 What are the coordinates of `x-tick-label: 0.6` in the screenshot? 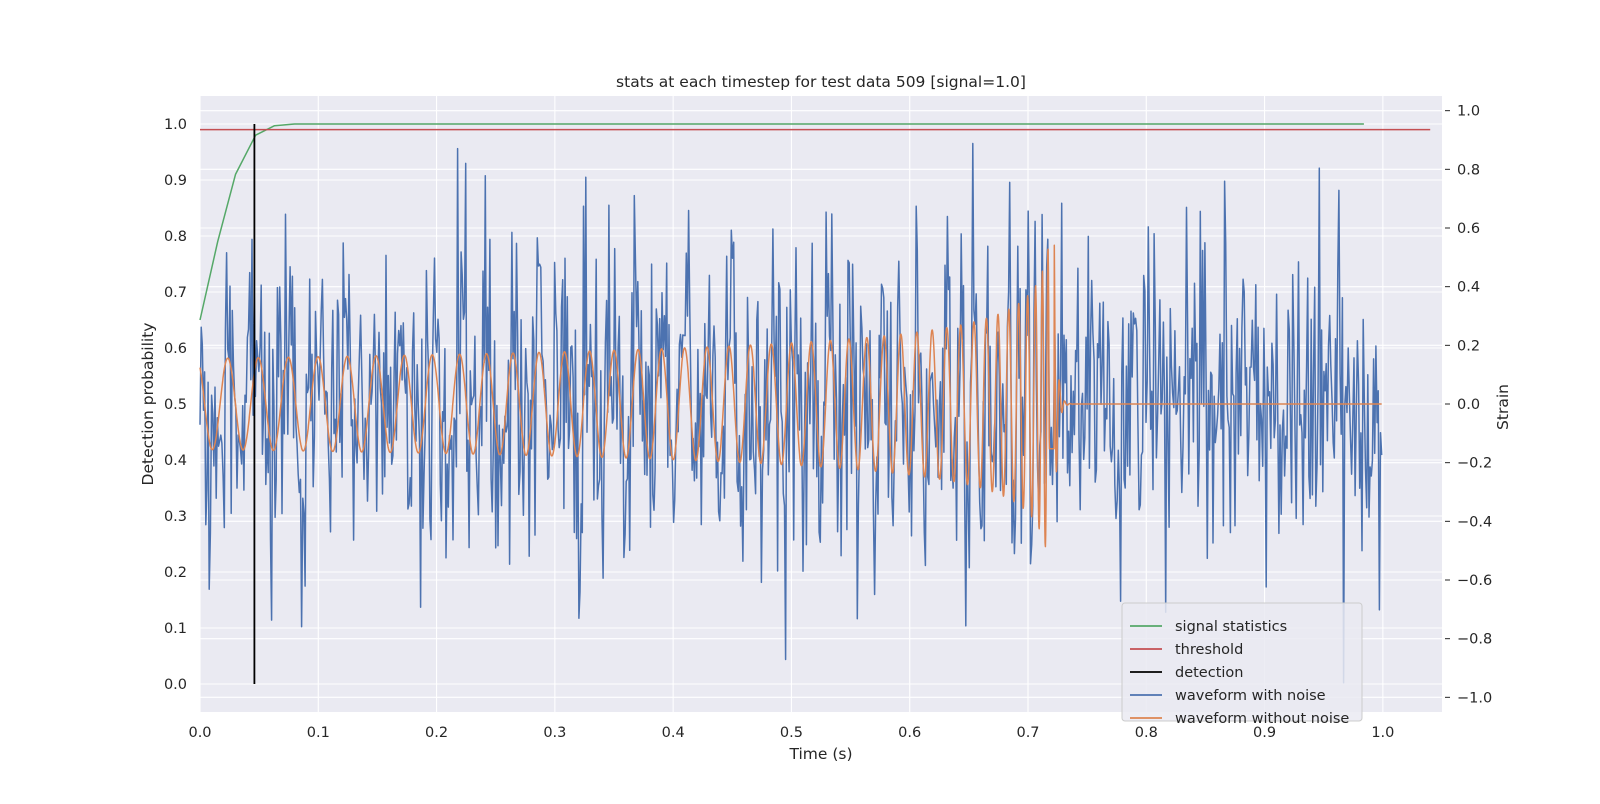 It's located at (909, 733).